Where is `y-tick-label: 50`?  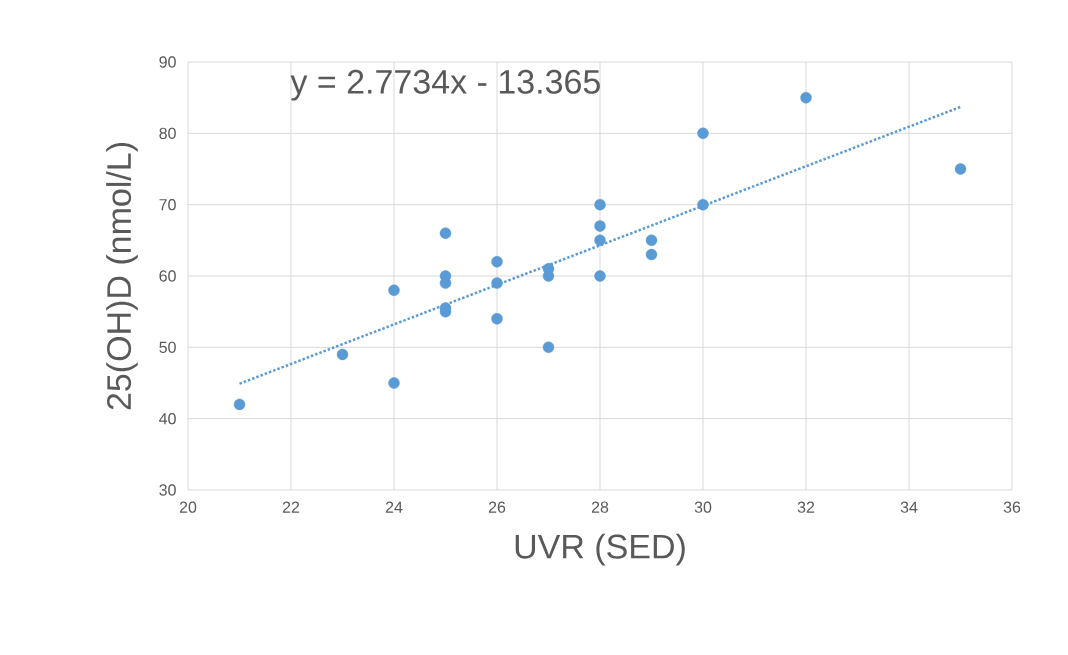 y-tick-label: 50 is located at coordinates (167, 347).